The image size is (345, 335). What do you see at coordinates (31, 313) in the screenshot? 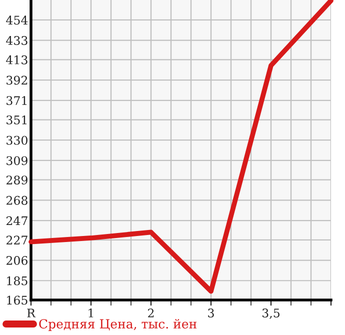
I see `x-tick-label: R` at bounding box center [31, 313].